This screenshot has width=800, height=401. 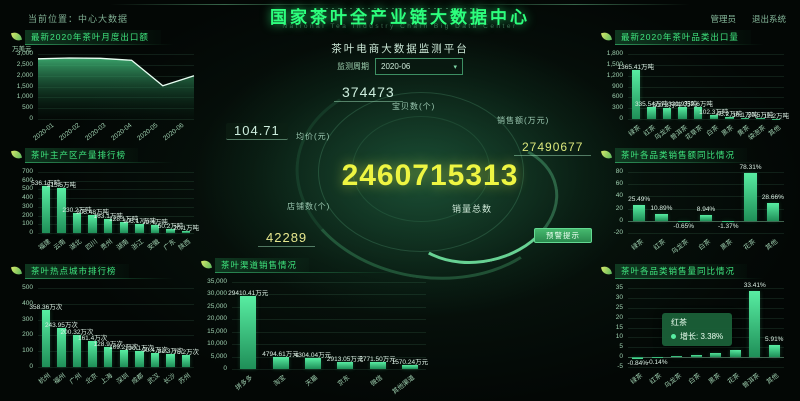 What do you see at coordinates (77, 210) in the screenshot?
I see `bar-value-label: 230.2万吨` at bounding box center [77, 210].